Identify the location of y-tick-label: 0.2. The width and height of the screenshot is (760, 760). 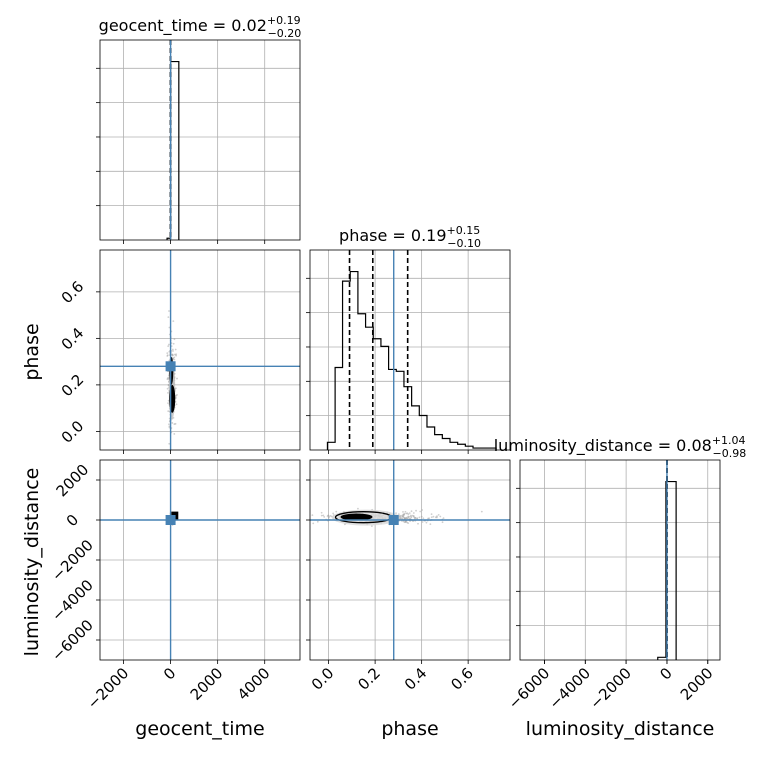
(73, 386).